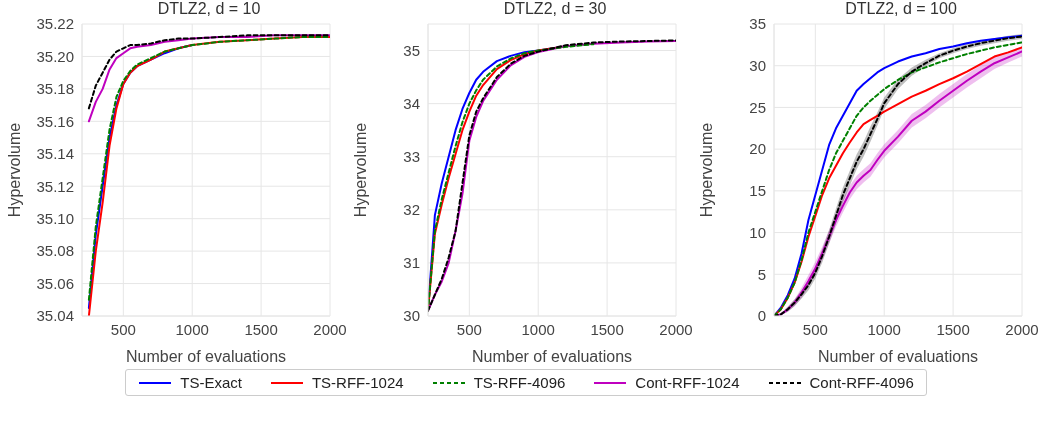 The width and height of the screenshot is (1052, 421). What do you see at coordinates (55, 24) in the screenshot?
I see `y-tick-label: 35.22` at bounding box center [55, 24].